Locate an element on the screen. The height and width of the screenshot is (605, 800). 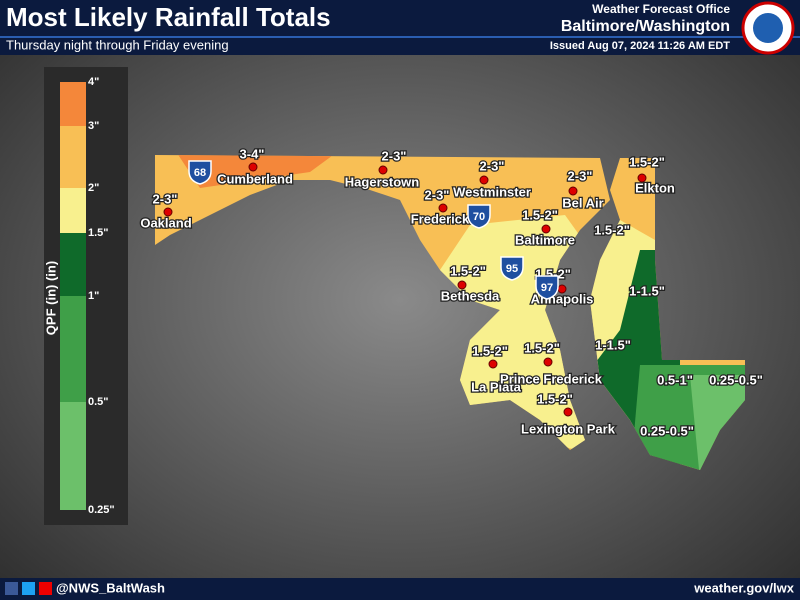
legend-tick: 3" is located at coordinates (93, 126).